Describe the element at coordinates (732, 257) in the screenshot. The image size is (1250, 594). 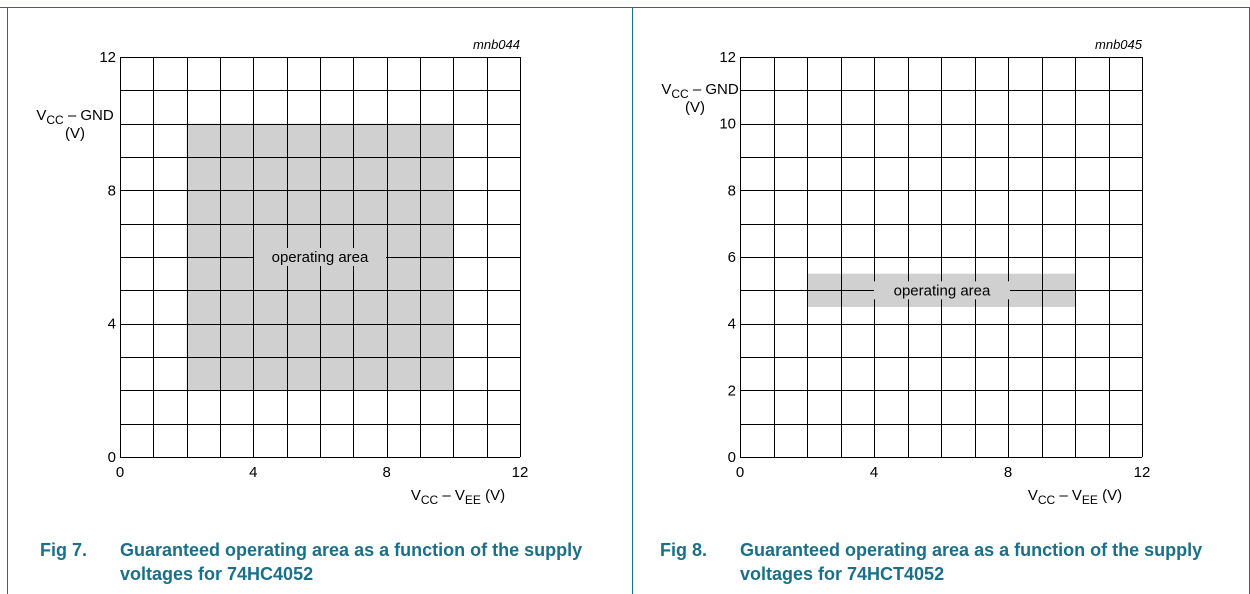
I see `y-tick-label: 6` at that location.